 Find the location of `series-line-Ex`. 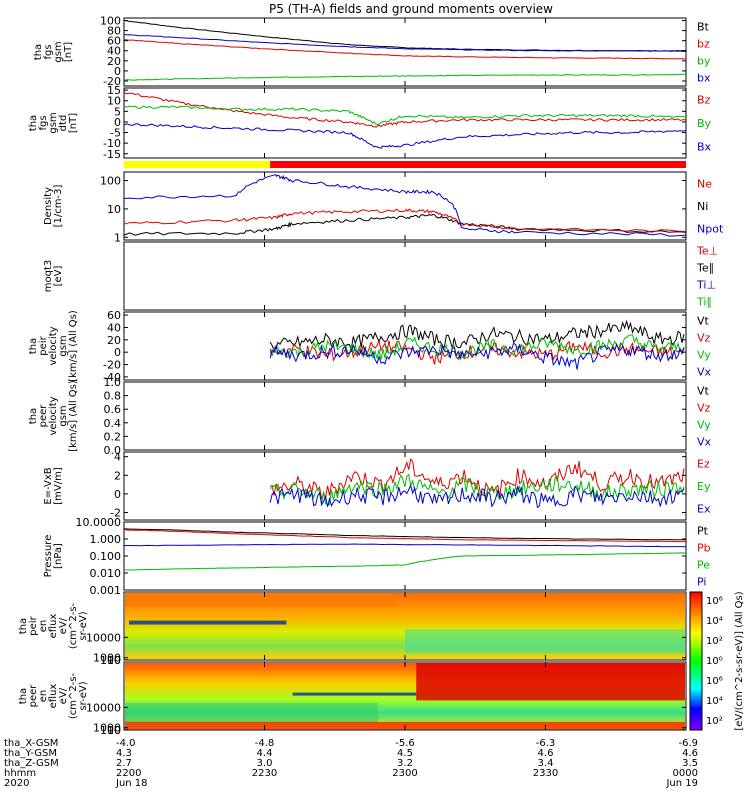

series-line-Ex is located at coordinates (477, 496).